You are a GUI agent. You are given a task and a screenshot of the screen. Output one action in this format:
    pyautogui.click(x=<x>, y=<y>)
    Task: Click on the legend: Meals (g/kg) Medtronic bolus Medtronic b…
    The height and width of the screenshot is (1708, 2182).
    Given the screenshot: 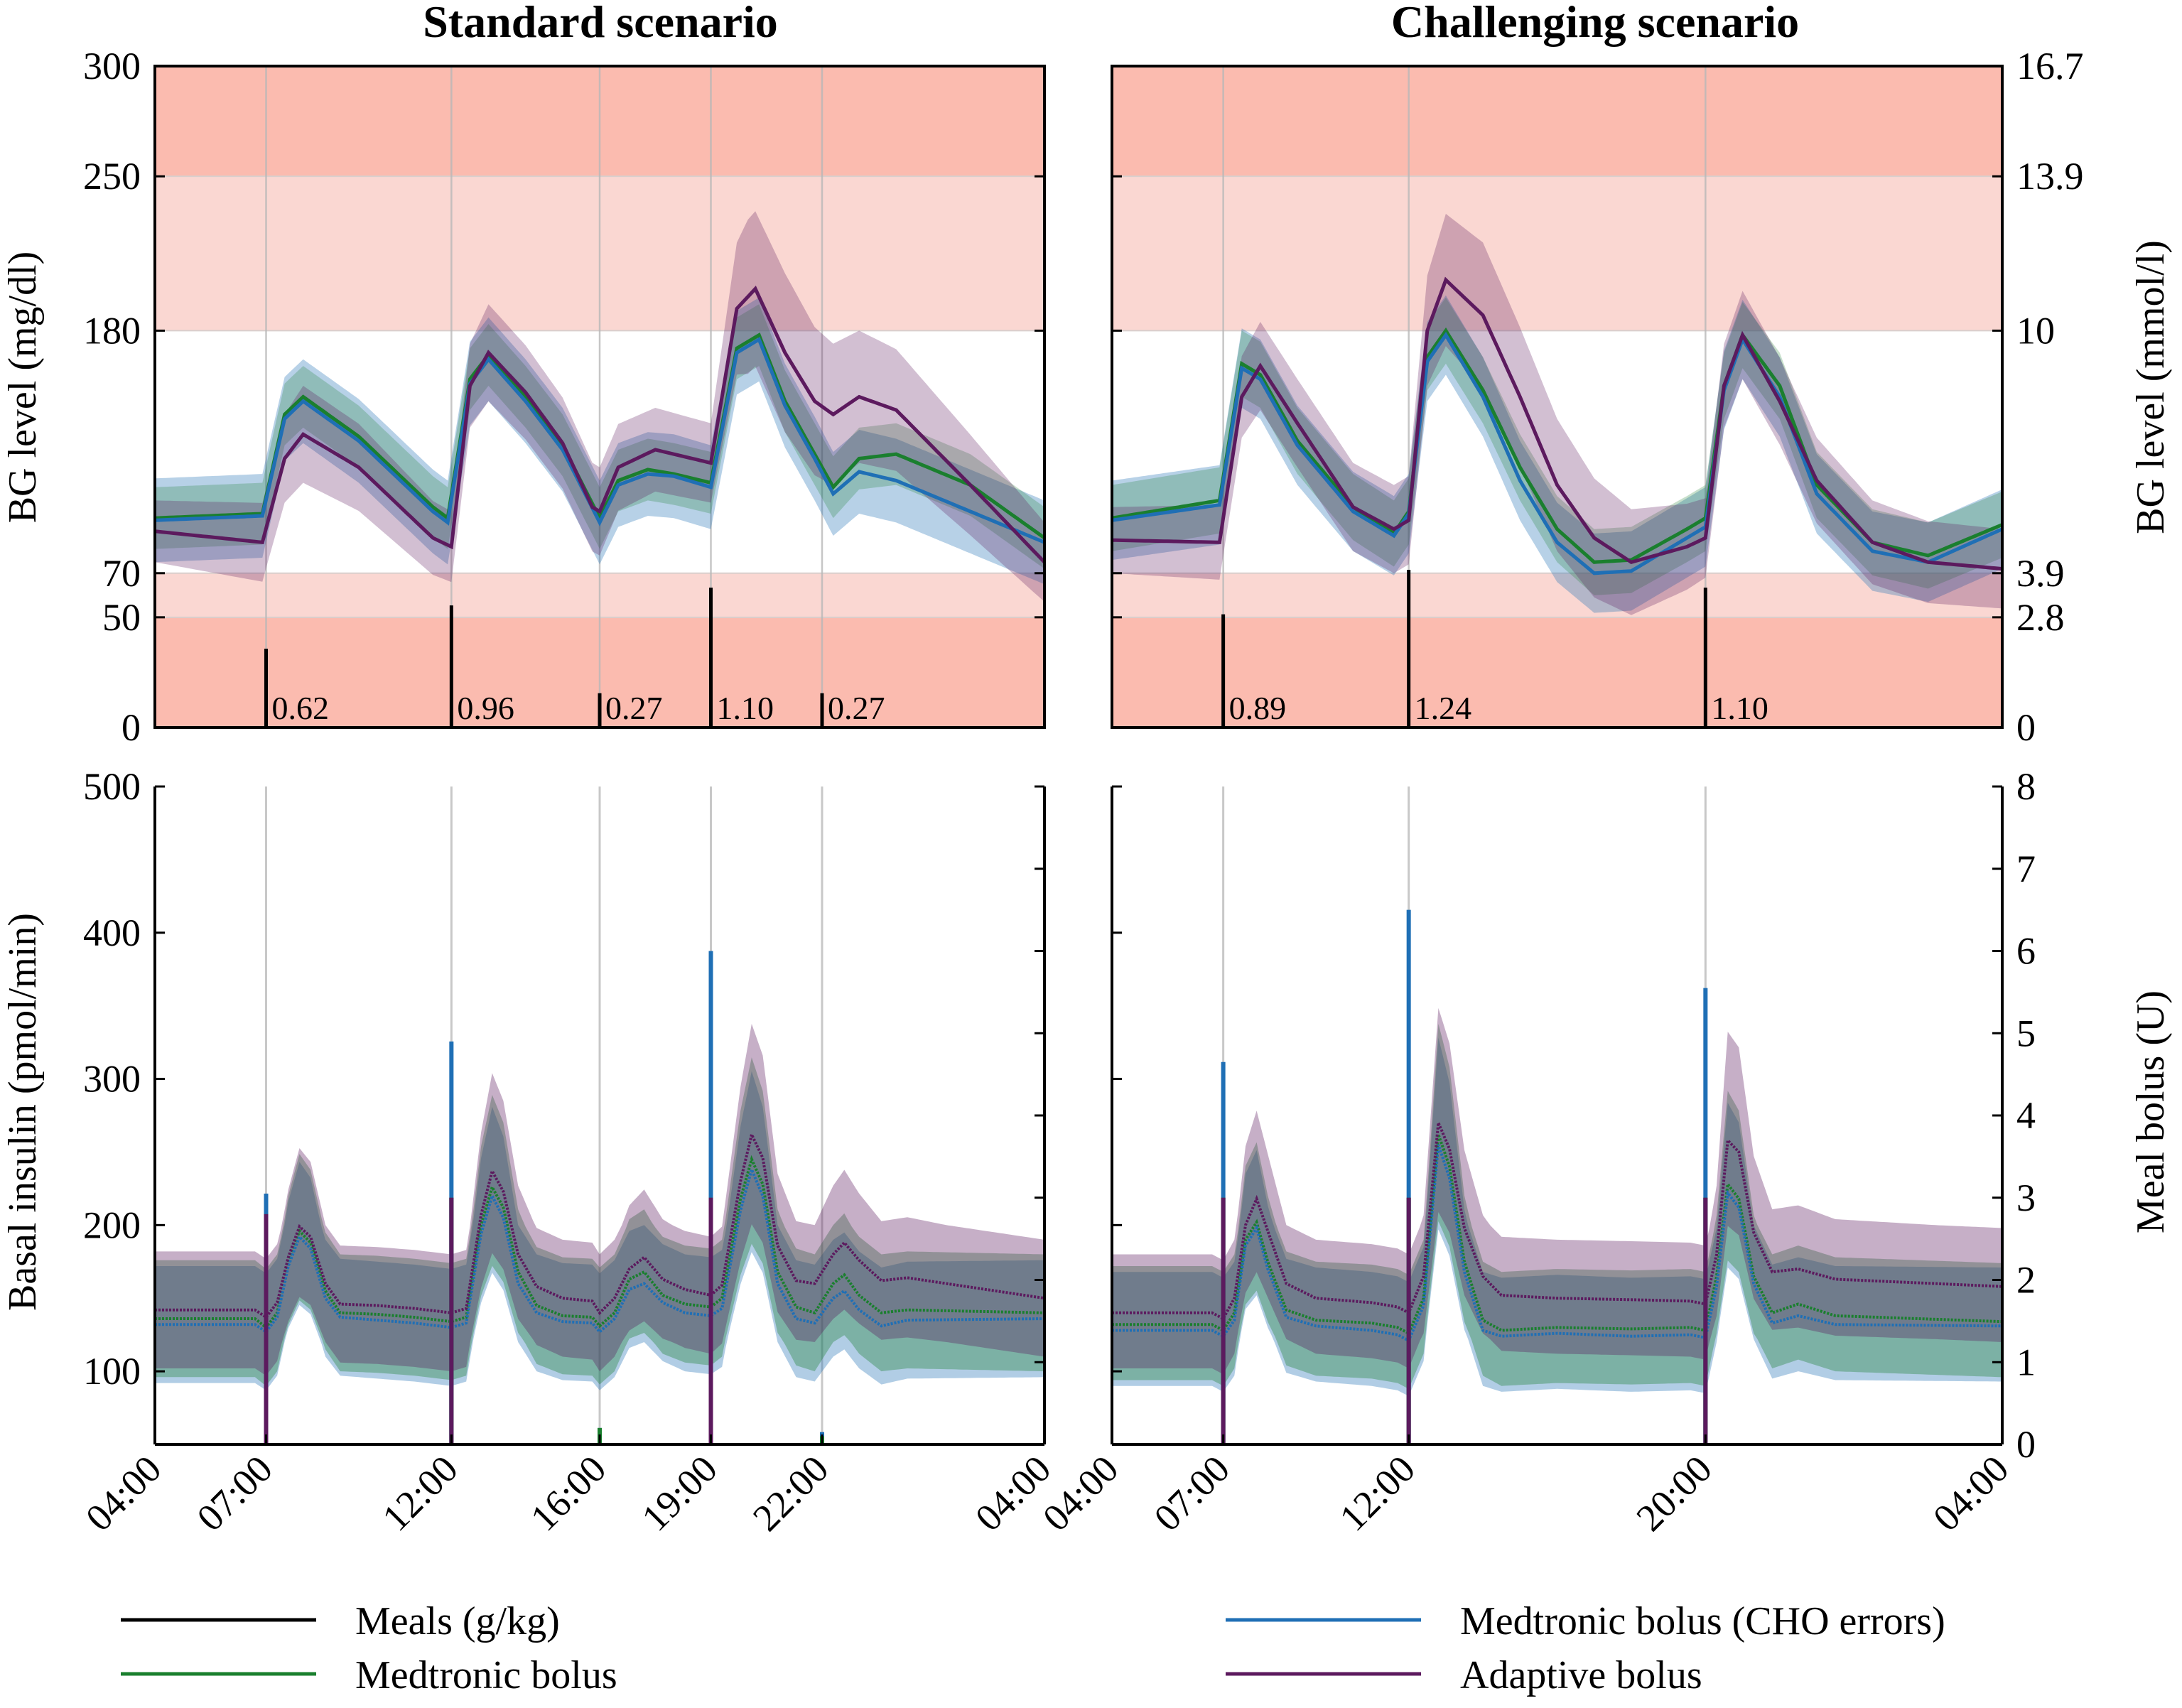 What is the action you would take?
    pyautogui.click(x=1033, y=1648)
    